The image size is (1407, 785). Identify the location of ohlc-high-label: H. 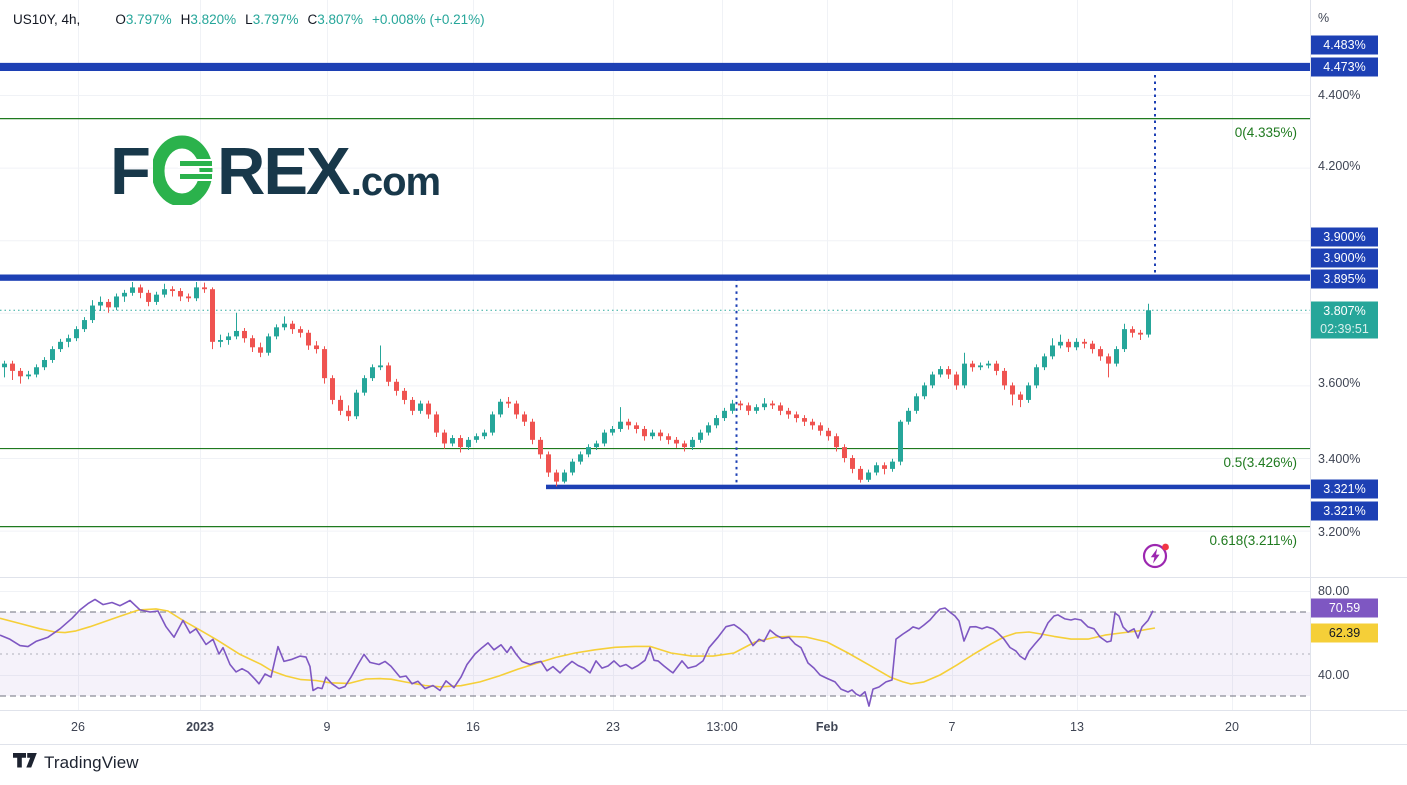
(185, 19).